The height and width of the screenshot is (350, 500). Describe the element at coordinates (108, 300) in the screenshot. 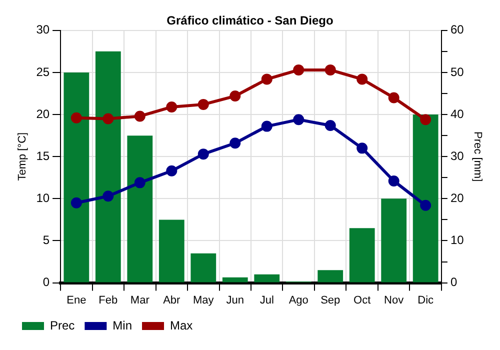

I see `x-tick-label: Feb` at that location.